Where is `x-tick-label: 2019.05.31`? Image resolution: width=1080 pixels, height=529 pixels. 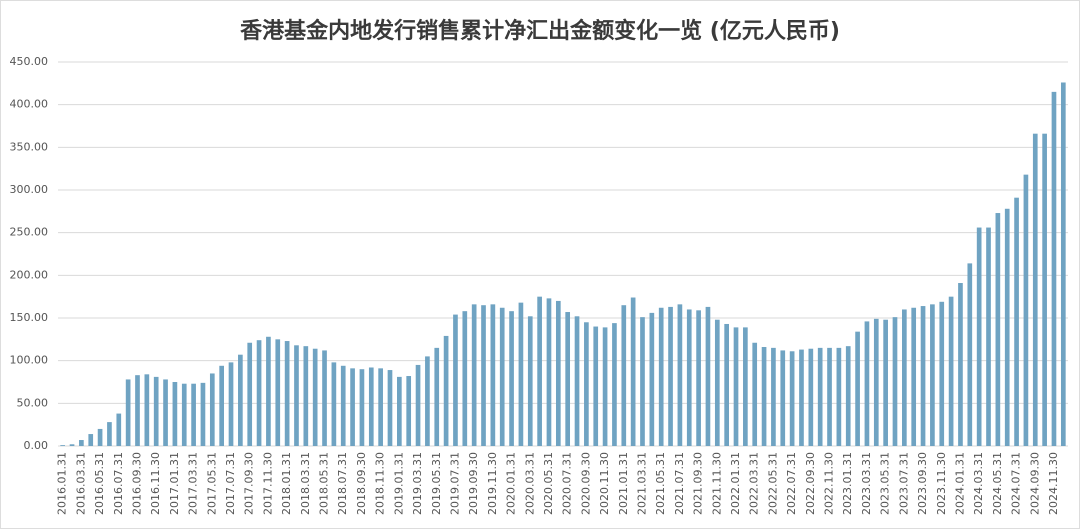 x-tick-label: 2019.05.31 is located at coordinates (436, 483).